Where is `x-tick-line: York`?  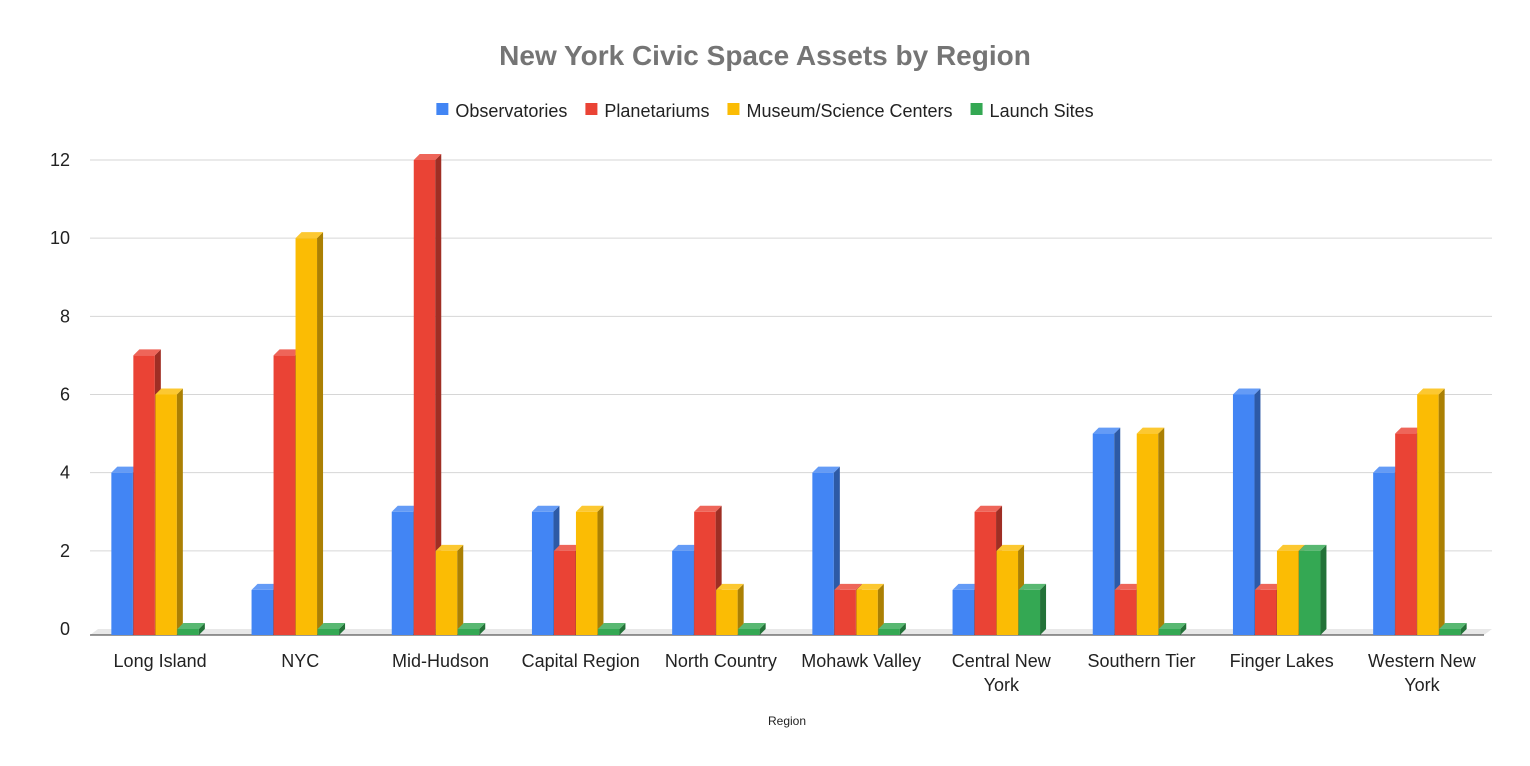
x-tick-line: York is located at coordinates (1422, 685).